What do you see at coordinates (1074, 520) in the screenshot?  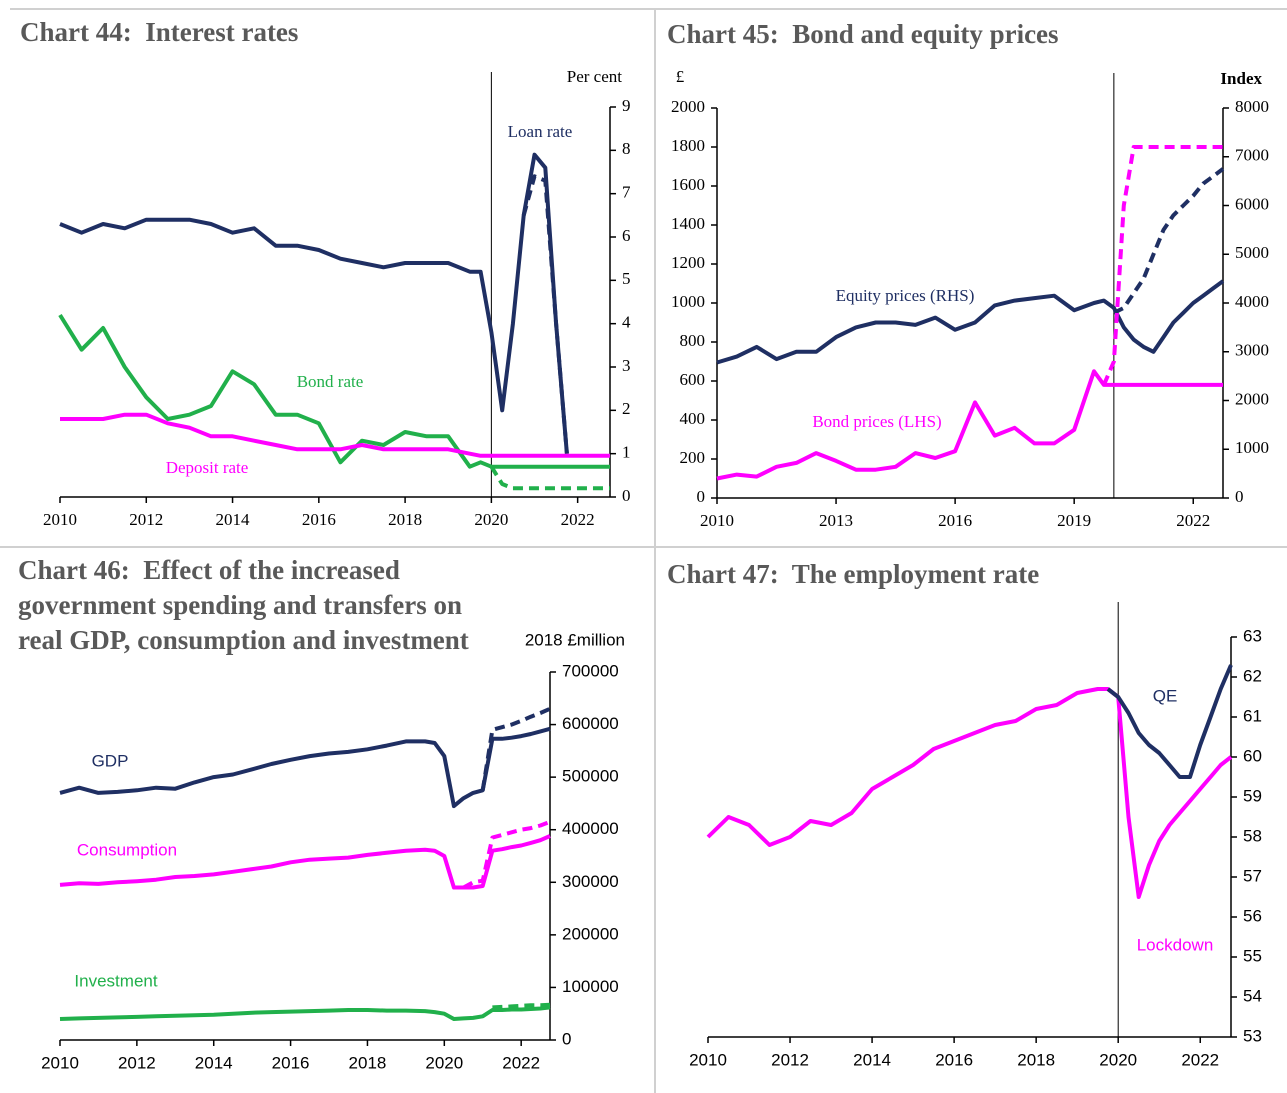 I see `x-tick-label: 2019` at bounding box center [1074, 520].